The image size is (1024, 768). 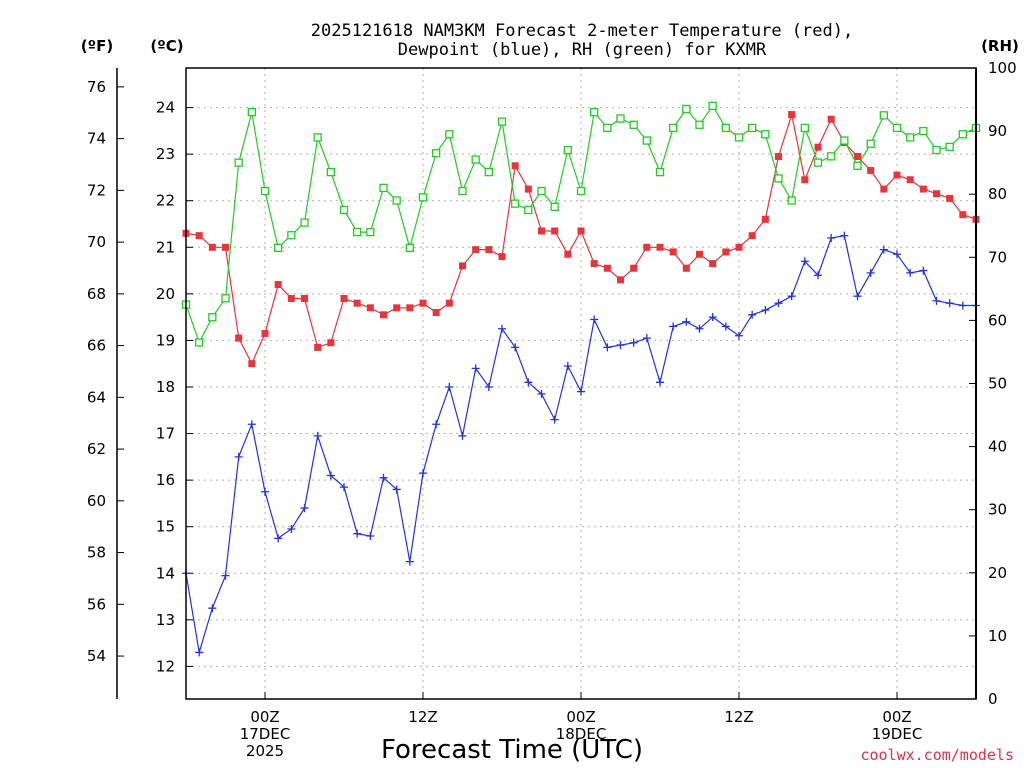 I want to click on chart-title-line2: Dewpoint (blue), RH (green) for KXMR, so click(x=582, y=50).